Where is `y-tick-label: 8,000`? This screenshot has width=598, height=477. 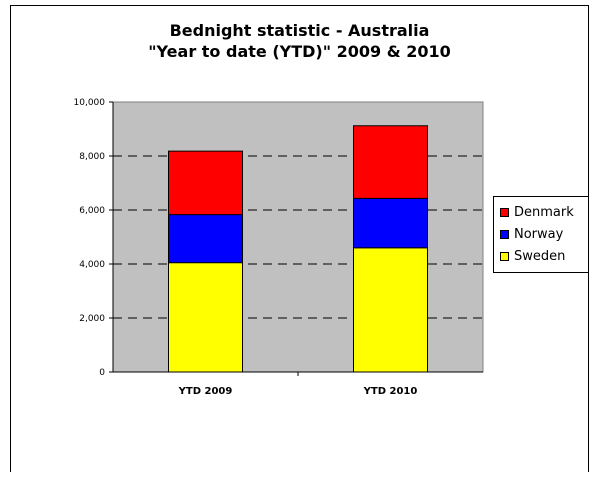
y-tick-label: 8,000 is located at coordinates (92, 157).